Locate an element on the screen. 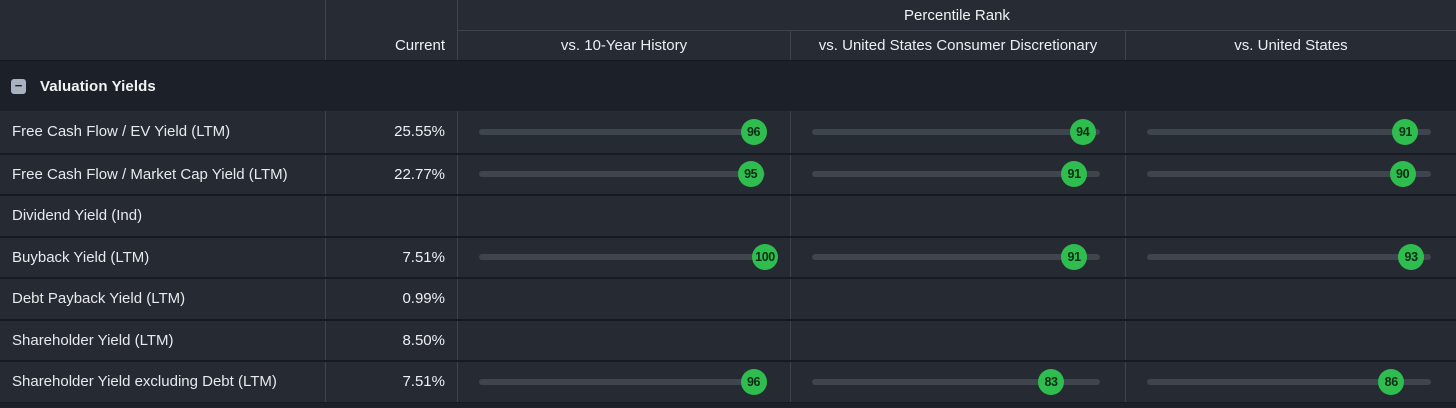 Image resolution: width=1456 pixels, height=408 pixels. percentile-rank-group-header: Percentile Rank is located at coordinates (956, 15).